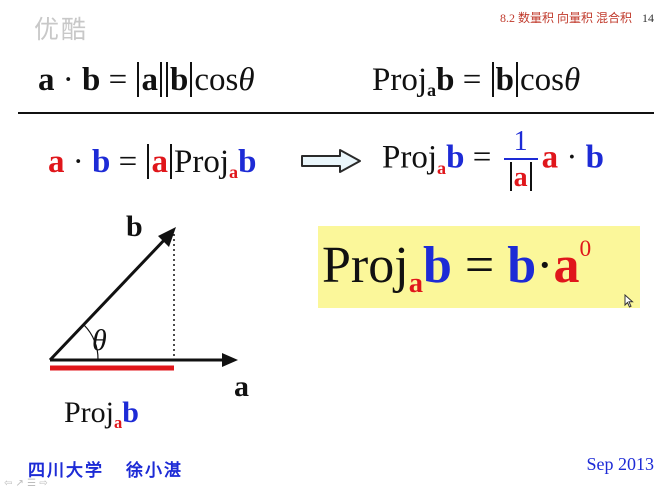 The image size is (672, 492). I want to click on author-name: 徐小湛, so click(154, 471).